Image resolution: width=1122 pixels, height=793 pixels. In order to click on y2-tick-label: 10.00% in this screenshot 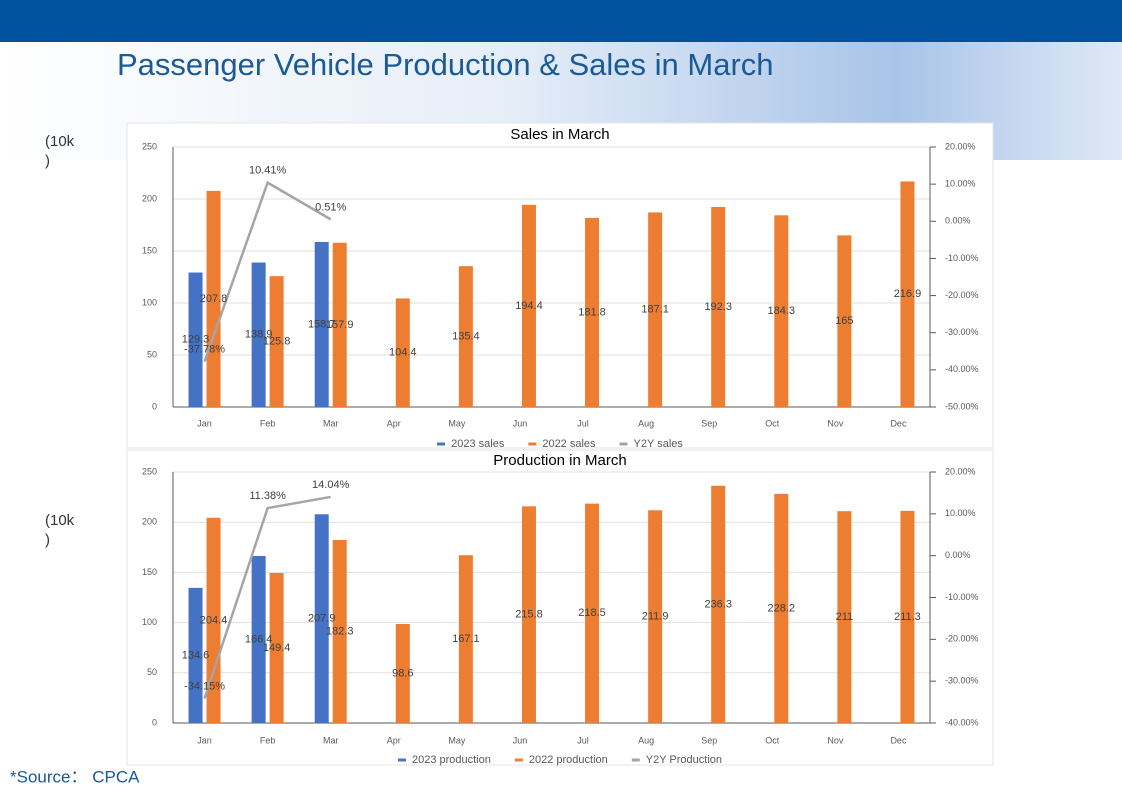, I will do `click(960, 513)`.